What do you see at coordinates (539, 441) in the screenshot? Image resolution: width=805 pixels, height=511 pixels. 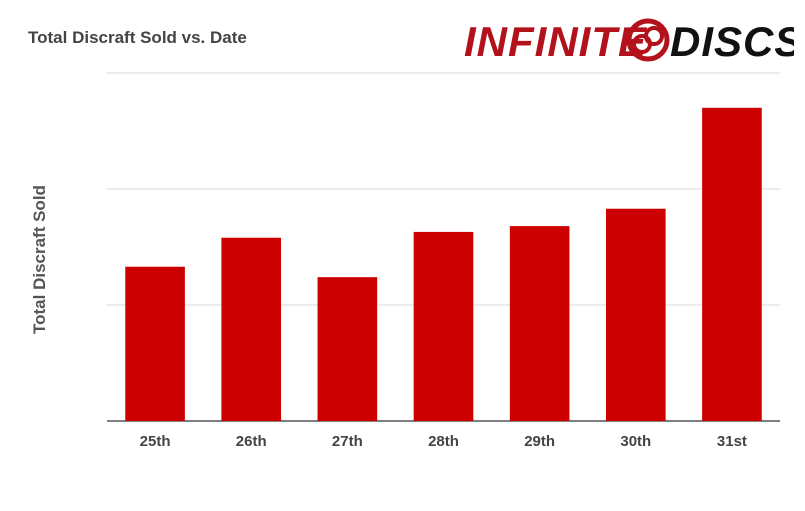 I see `x-tick-label: 29th` at bounding box center [539, 441].